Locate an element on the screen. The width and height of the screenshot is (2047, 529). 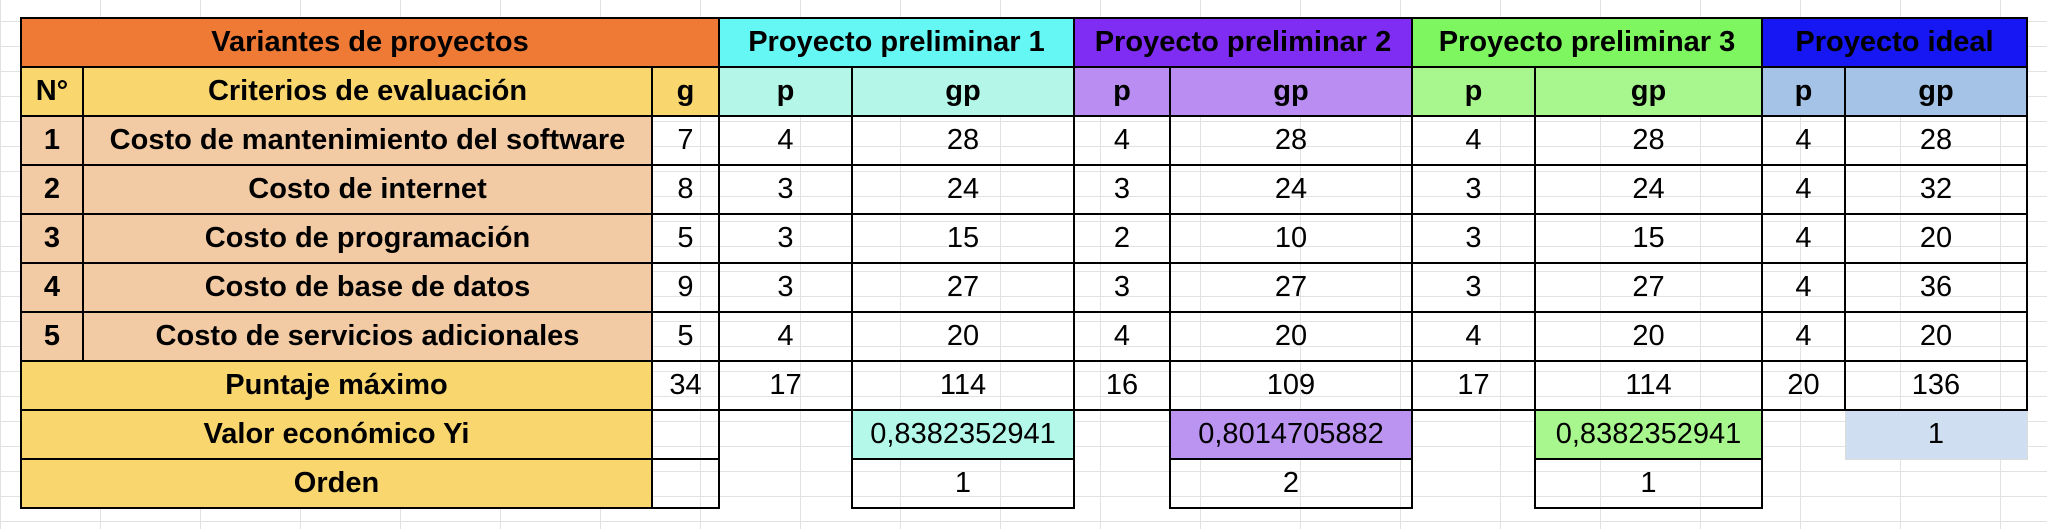
subheader-gp3: gp is located at coordinates (1648, 91).